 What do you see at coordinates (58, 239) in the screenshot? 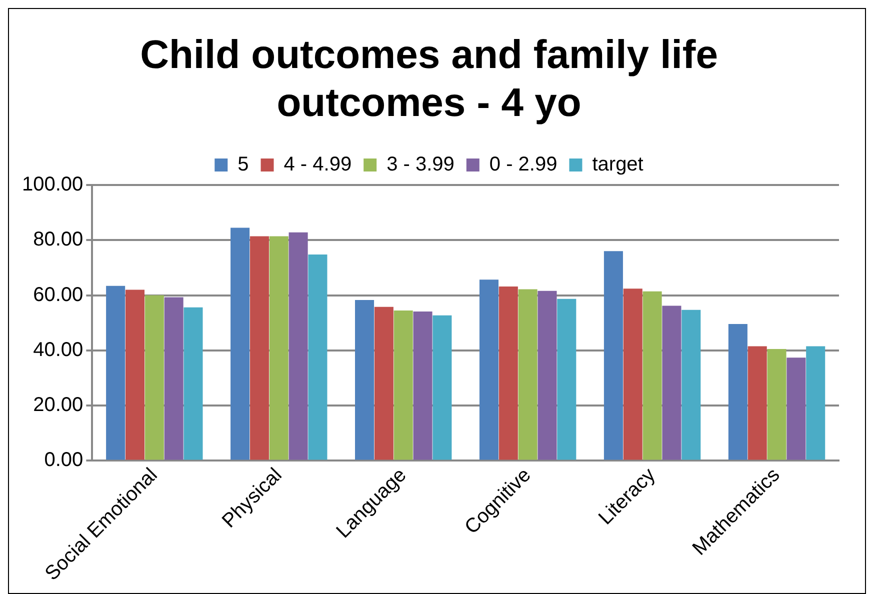
I see `y-tick-label: 80.00` at bounding box center [58, 239].